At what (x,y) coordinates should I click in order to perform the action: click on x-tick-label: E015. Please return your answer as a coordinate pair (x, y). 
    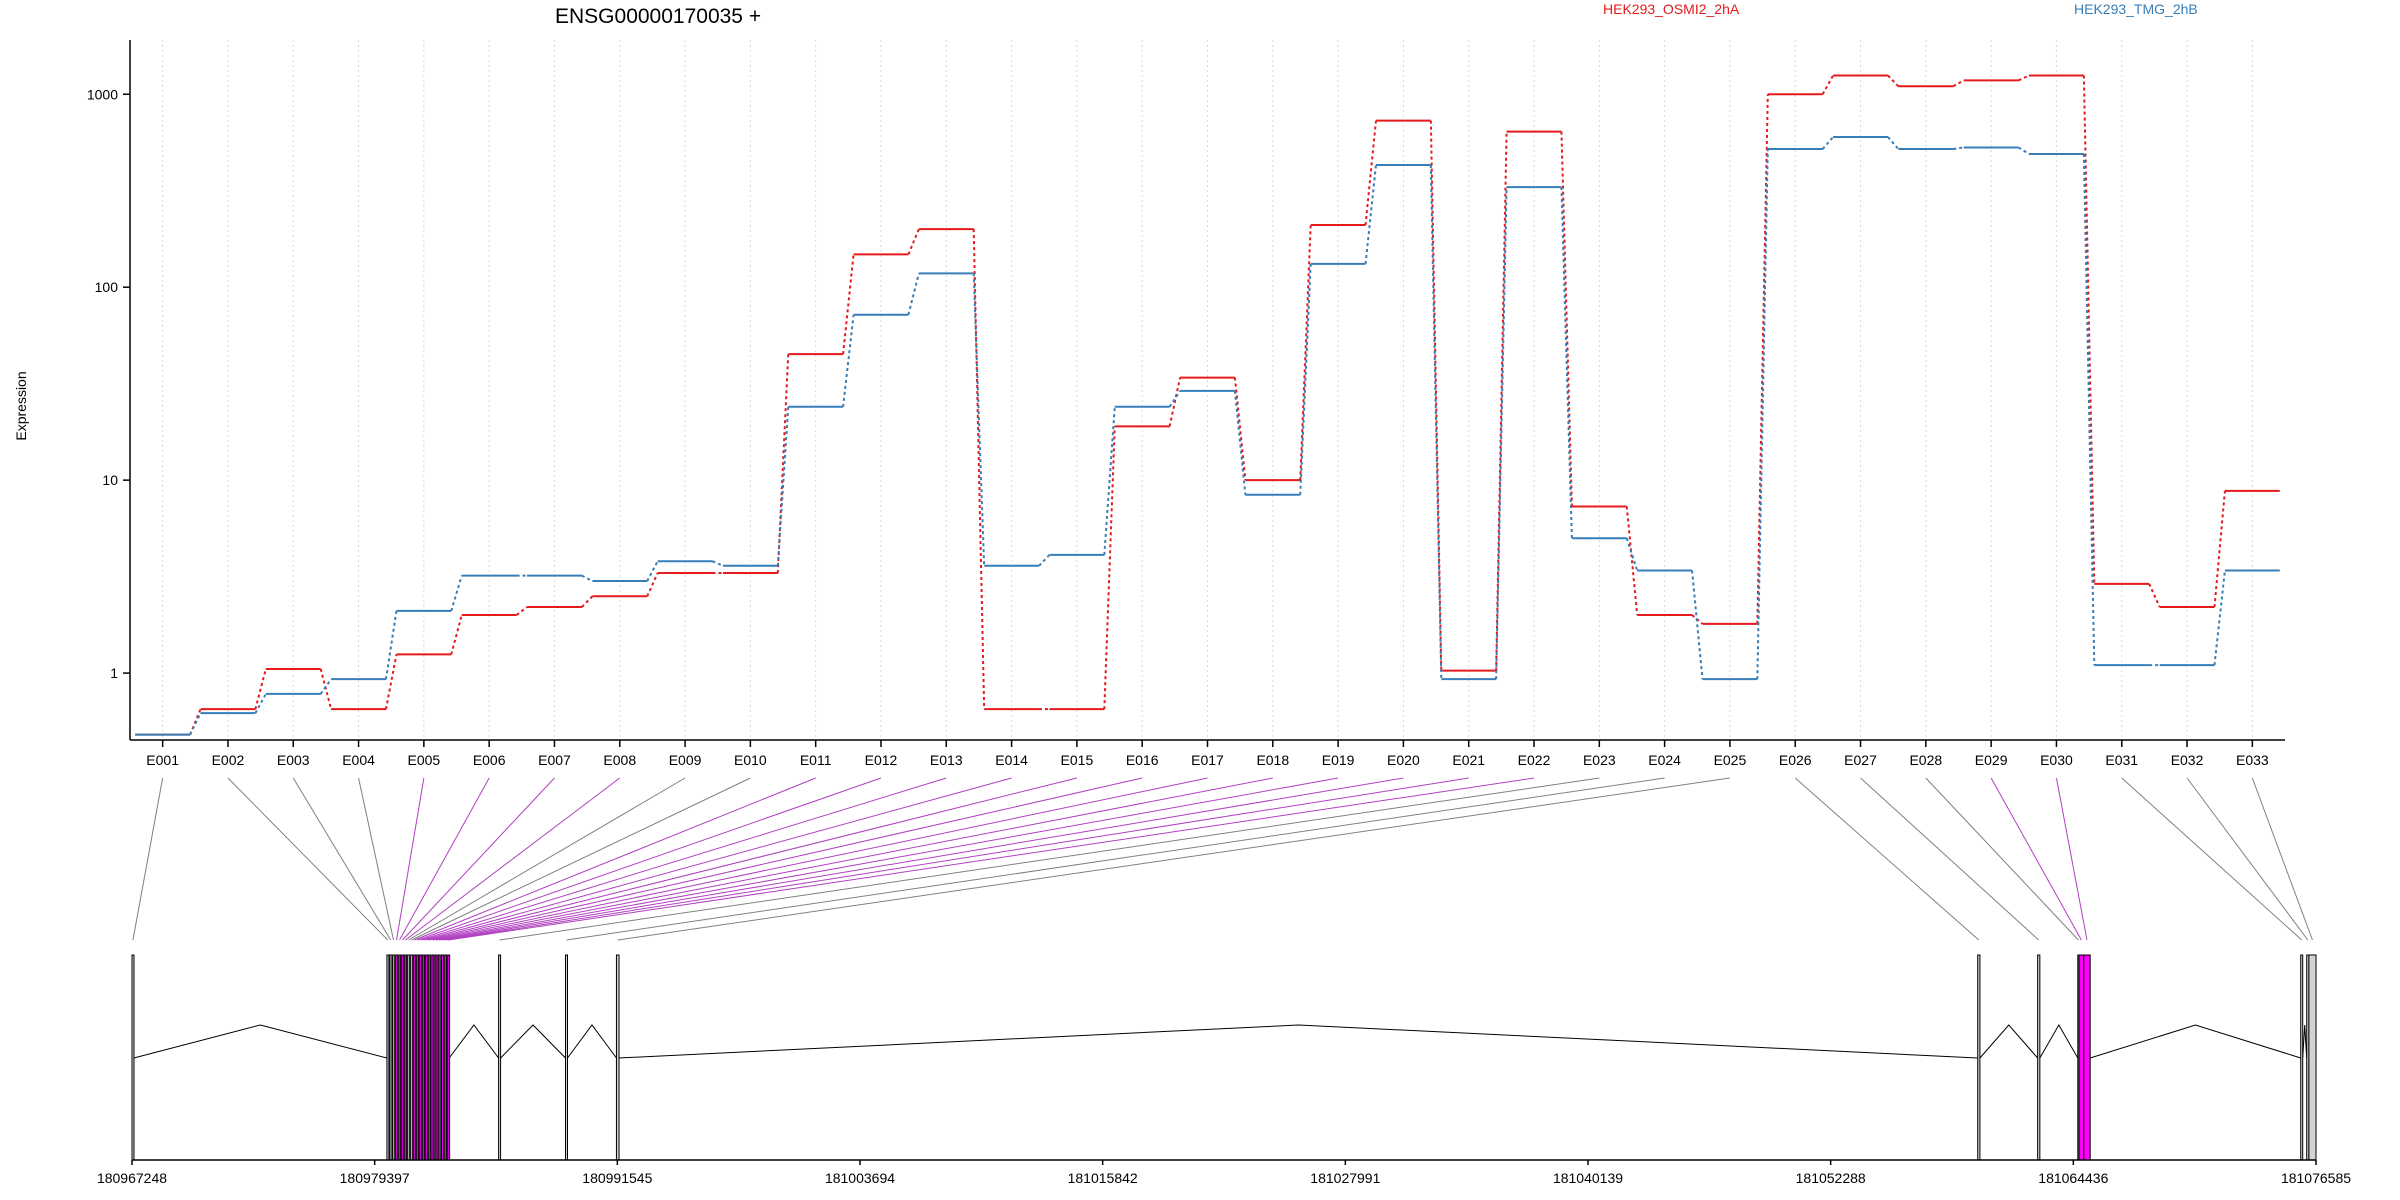
    Looking at the image, I should click on (1077, 760).